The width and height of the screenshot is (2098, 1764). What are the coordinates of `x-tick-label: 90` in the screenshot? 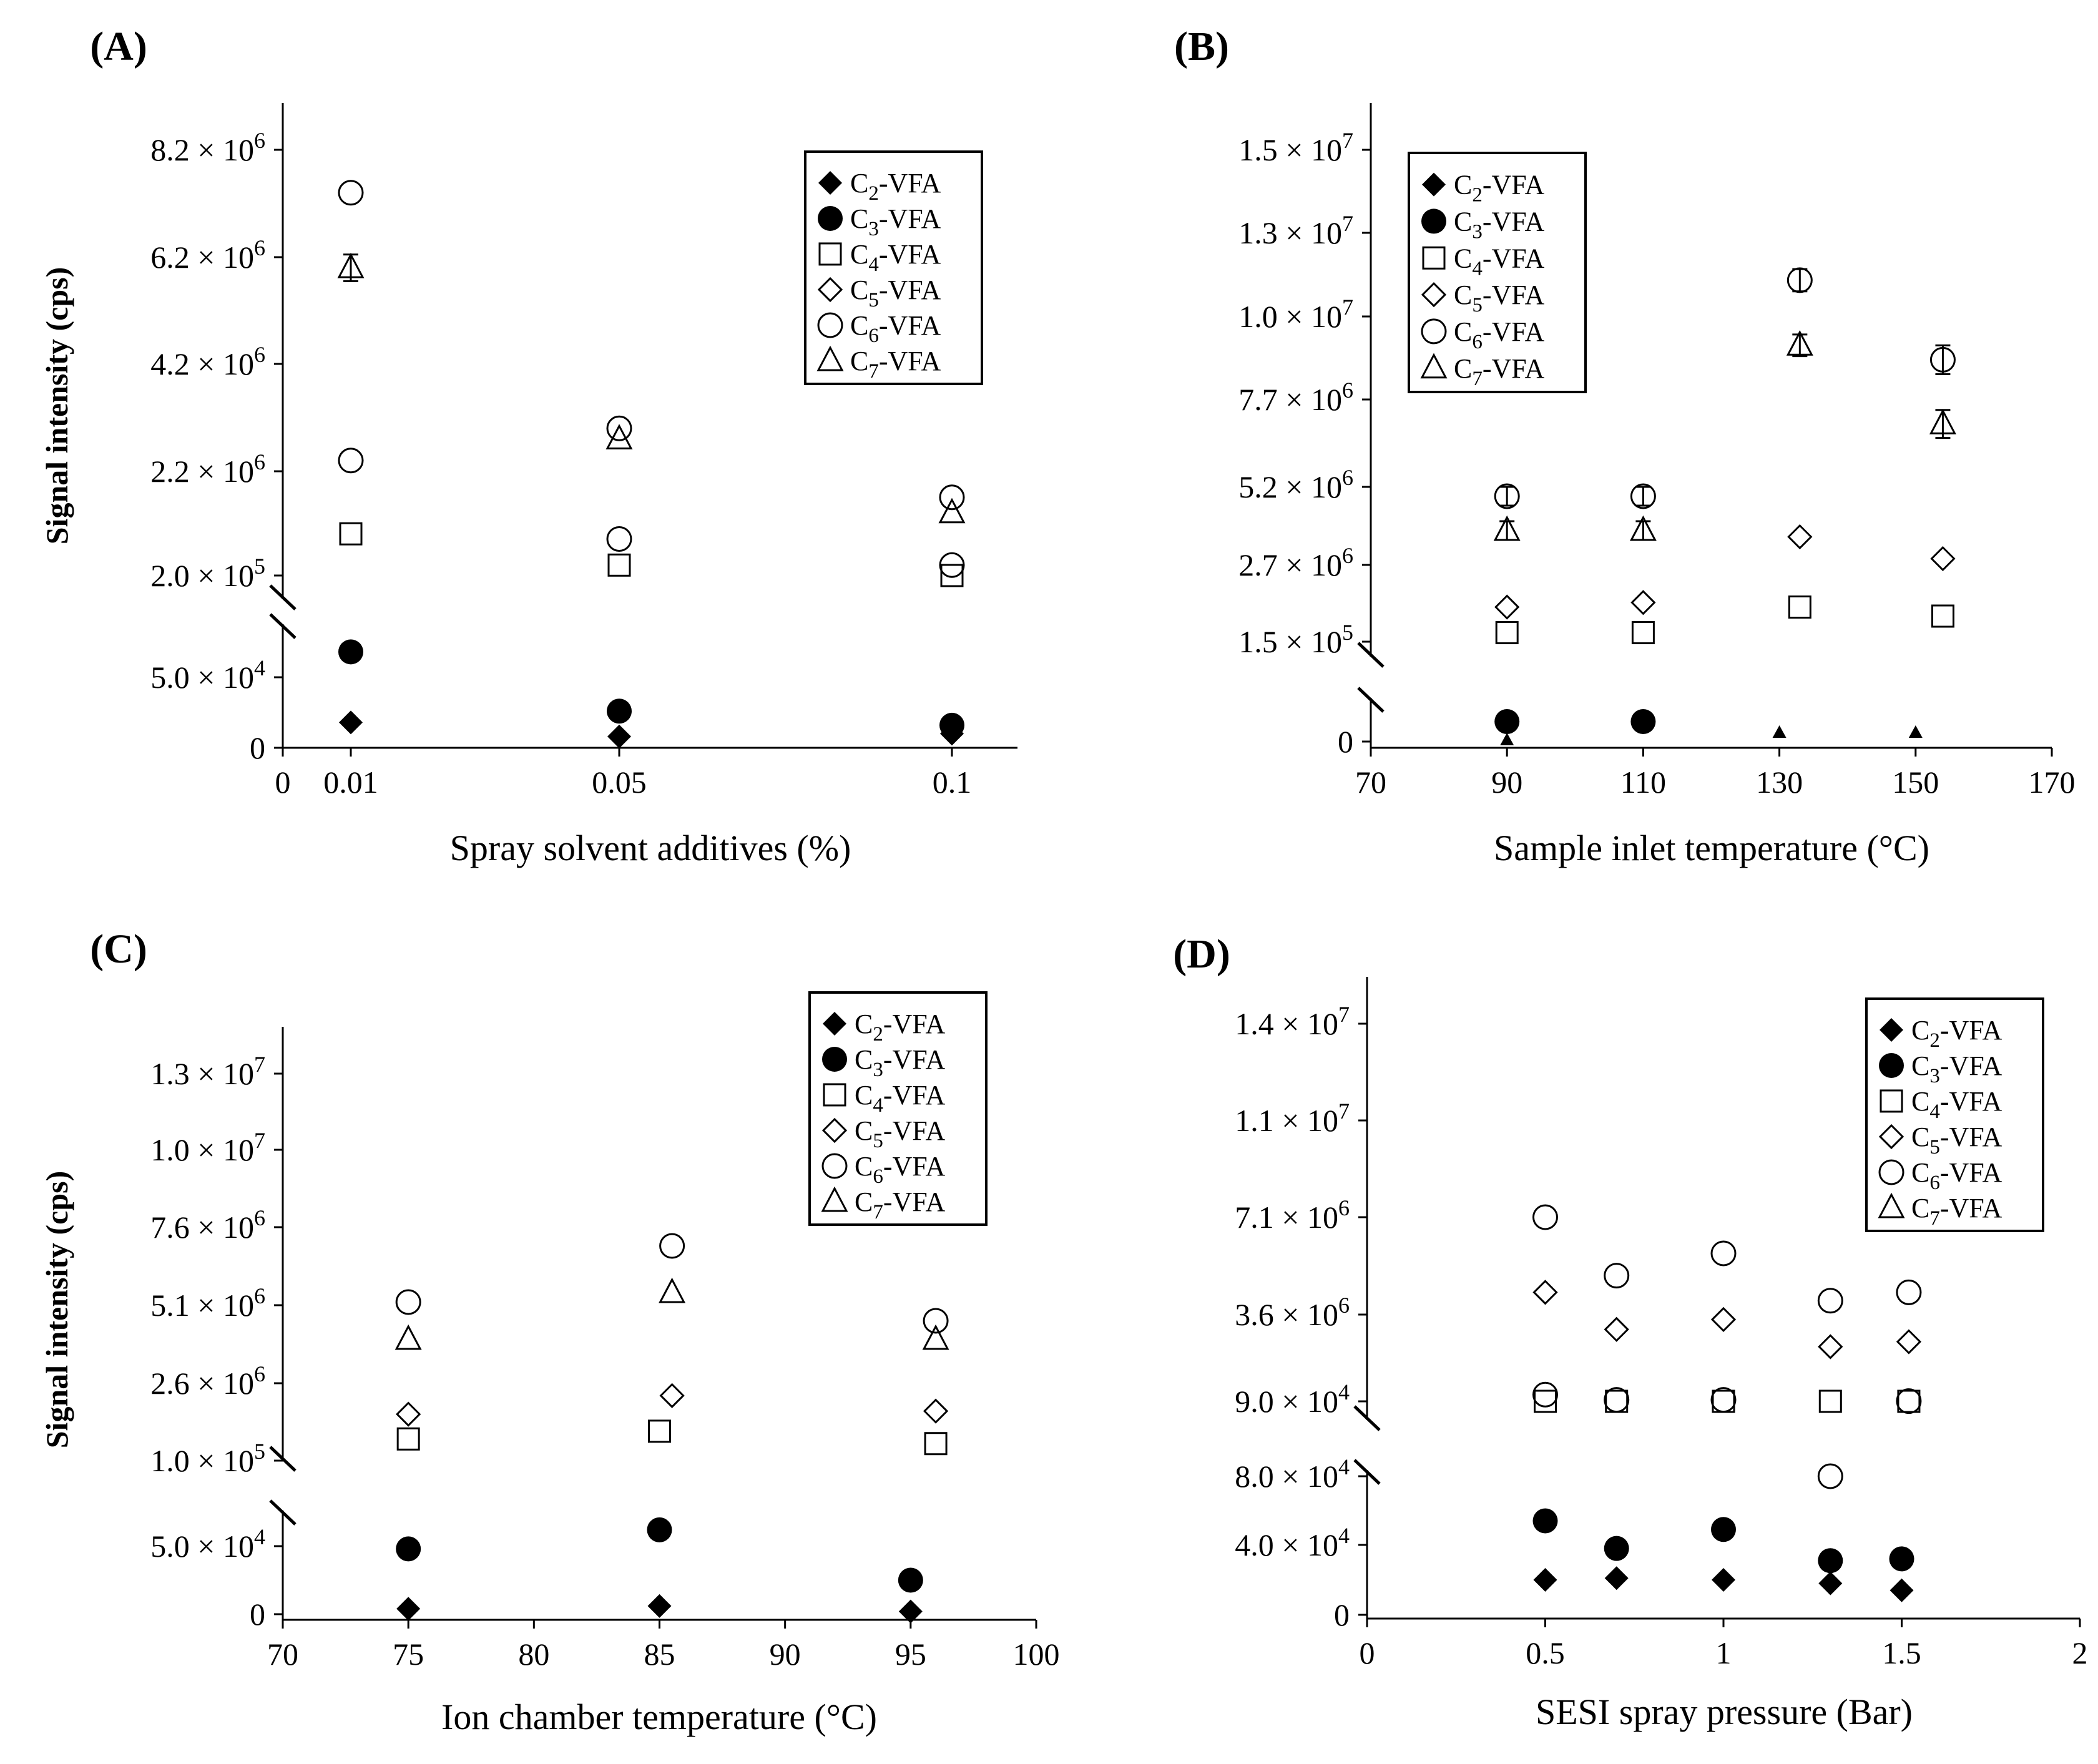 It's located at (786, 1654).